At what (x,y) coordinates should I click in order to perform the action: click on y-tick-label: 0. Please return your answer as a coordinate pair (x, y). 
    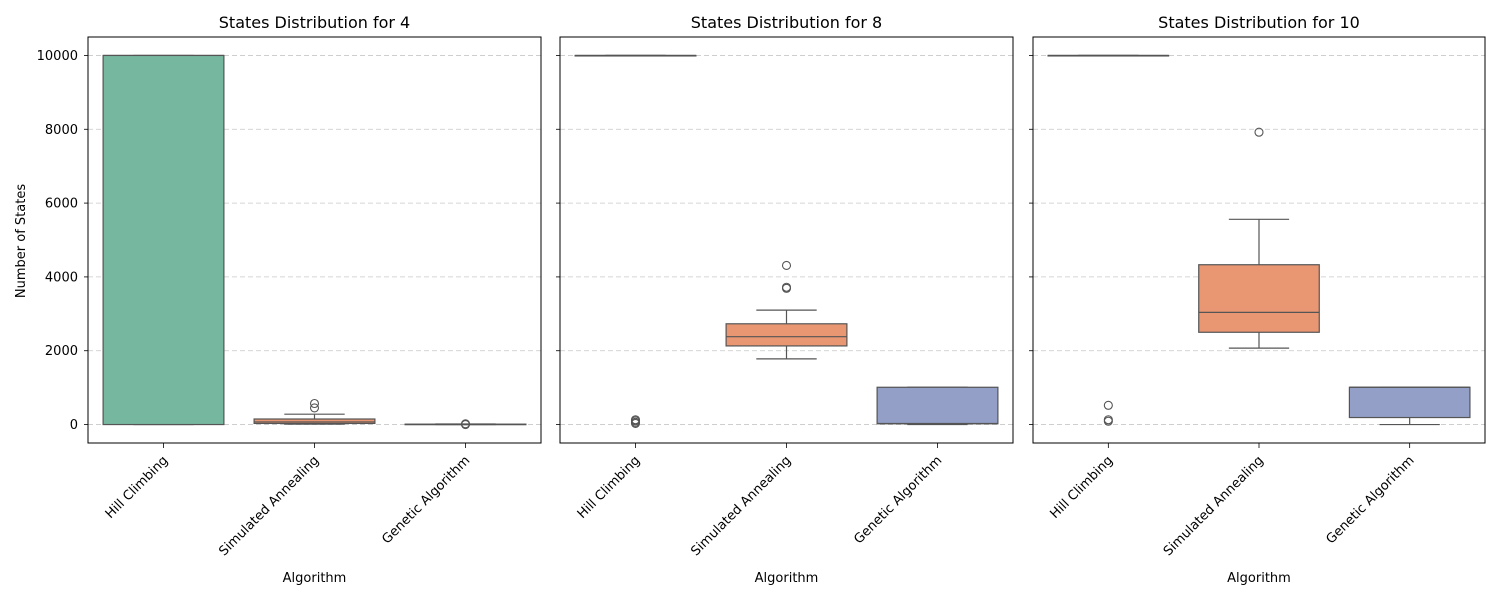
    Looking at the image, I should click on (74, 425).